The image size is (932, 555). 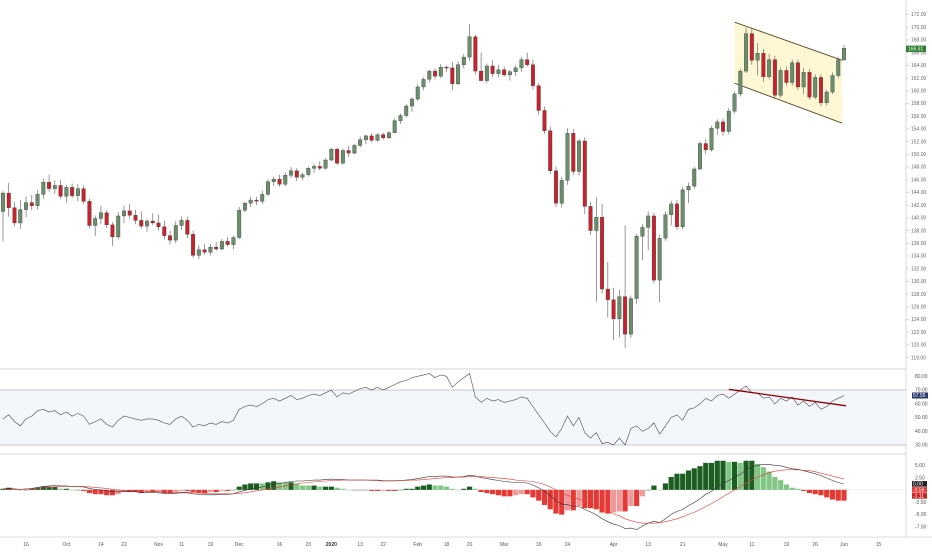 What do you see at coordinates (751, 545) in the screenshot?
I see `time-axis-label: 11` at bounding box center [751, 545].